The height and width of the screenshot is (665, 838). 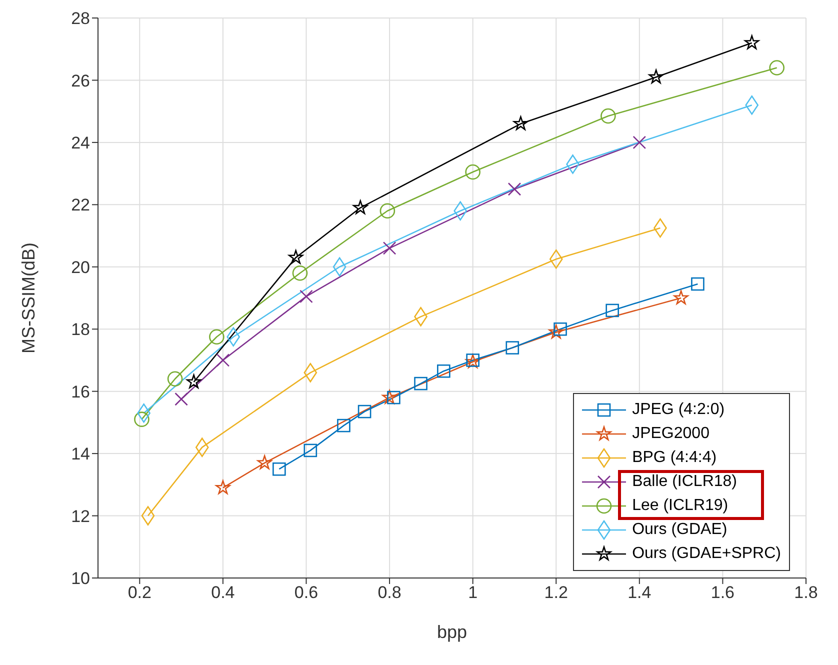 What do you see at coordinates (223, 592) in the screenshot?
I see `x-tick-label: 0.4` at bounding box center [223, 592].